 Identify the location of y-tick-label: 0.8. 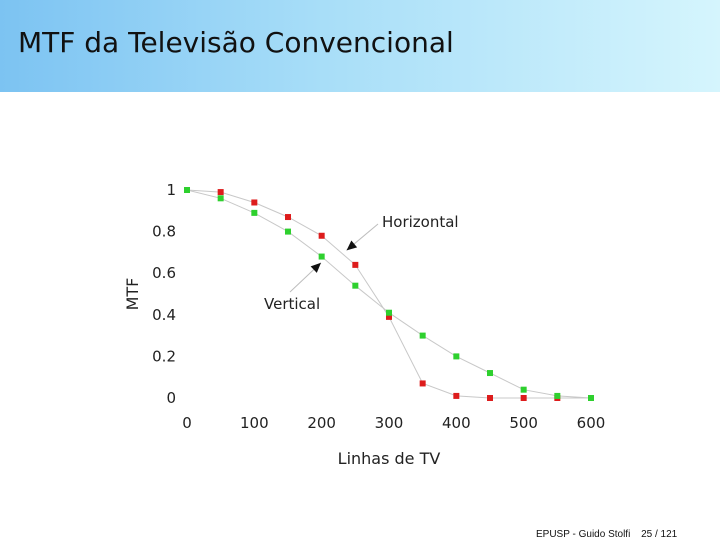
(164, 232).